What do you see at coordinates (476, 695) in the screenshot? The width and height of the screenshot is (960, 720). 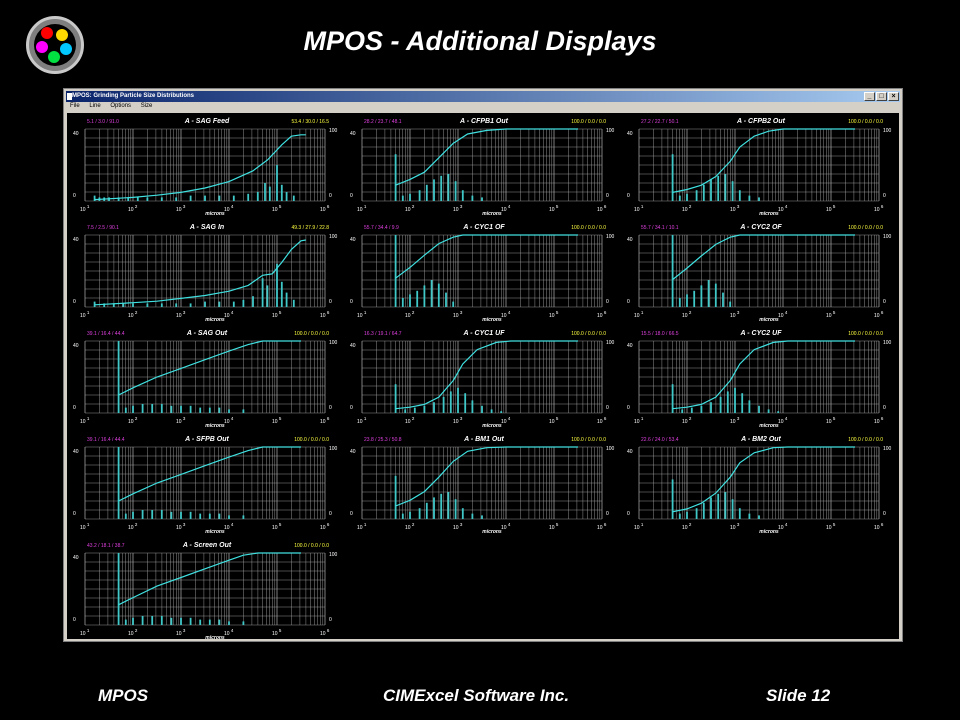 I see `footer-center: CIMExcel Software Inc.` at bounding box center [476, 695].